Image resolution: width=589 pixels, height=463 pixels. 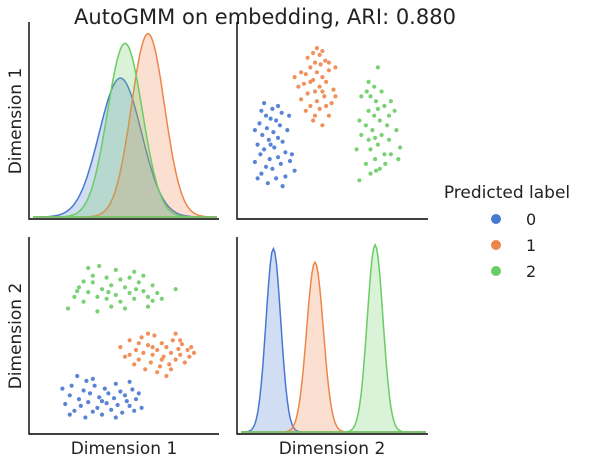 I want to click on legend-label-0: 0, so click(x=531, y=219).